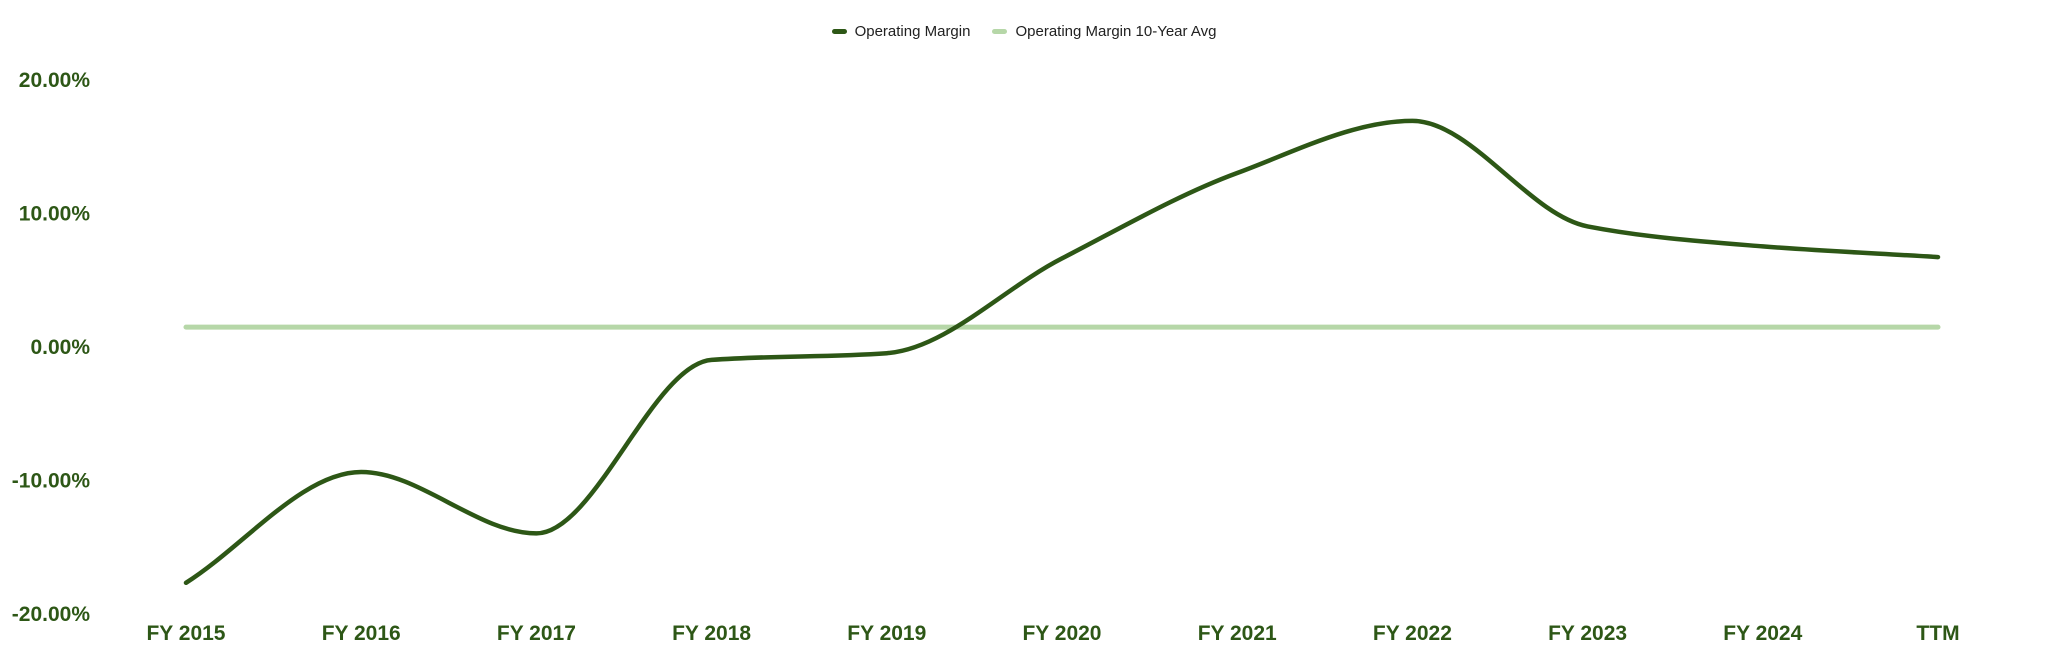  What do you see at coordinates (1104, 31) in the screenshot?
I see `legend-item-operating-margin-10-year-avg: Operating Margin 10-Year Avg` at bounding box center [1104, 31].